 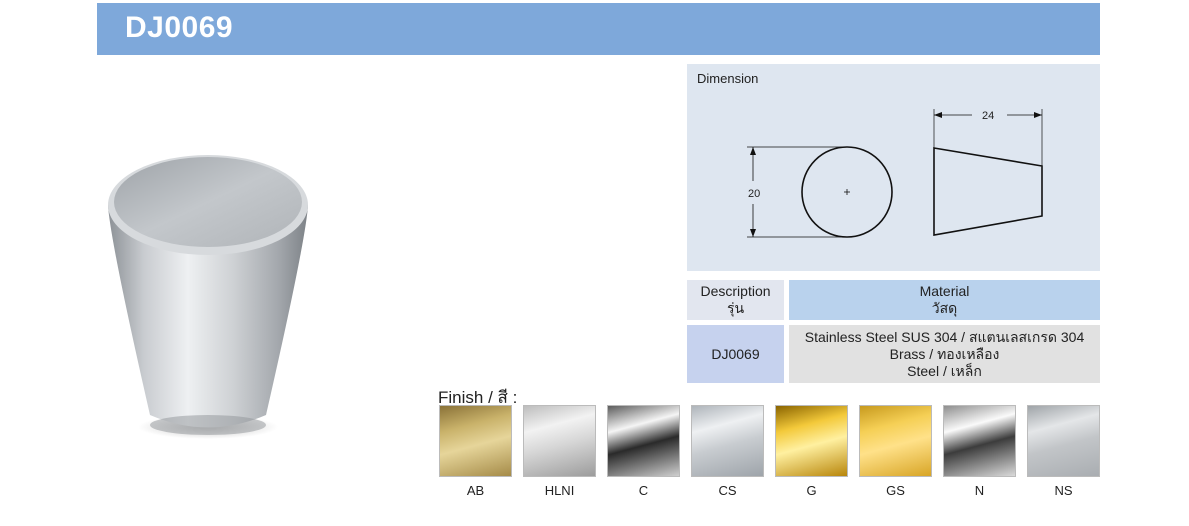 I want to click on material-item: Brass / ทองเหลือง, so click(x=944, y=353).